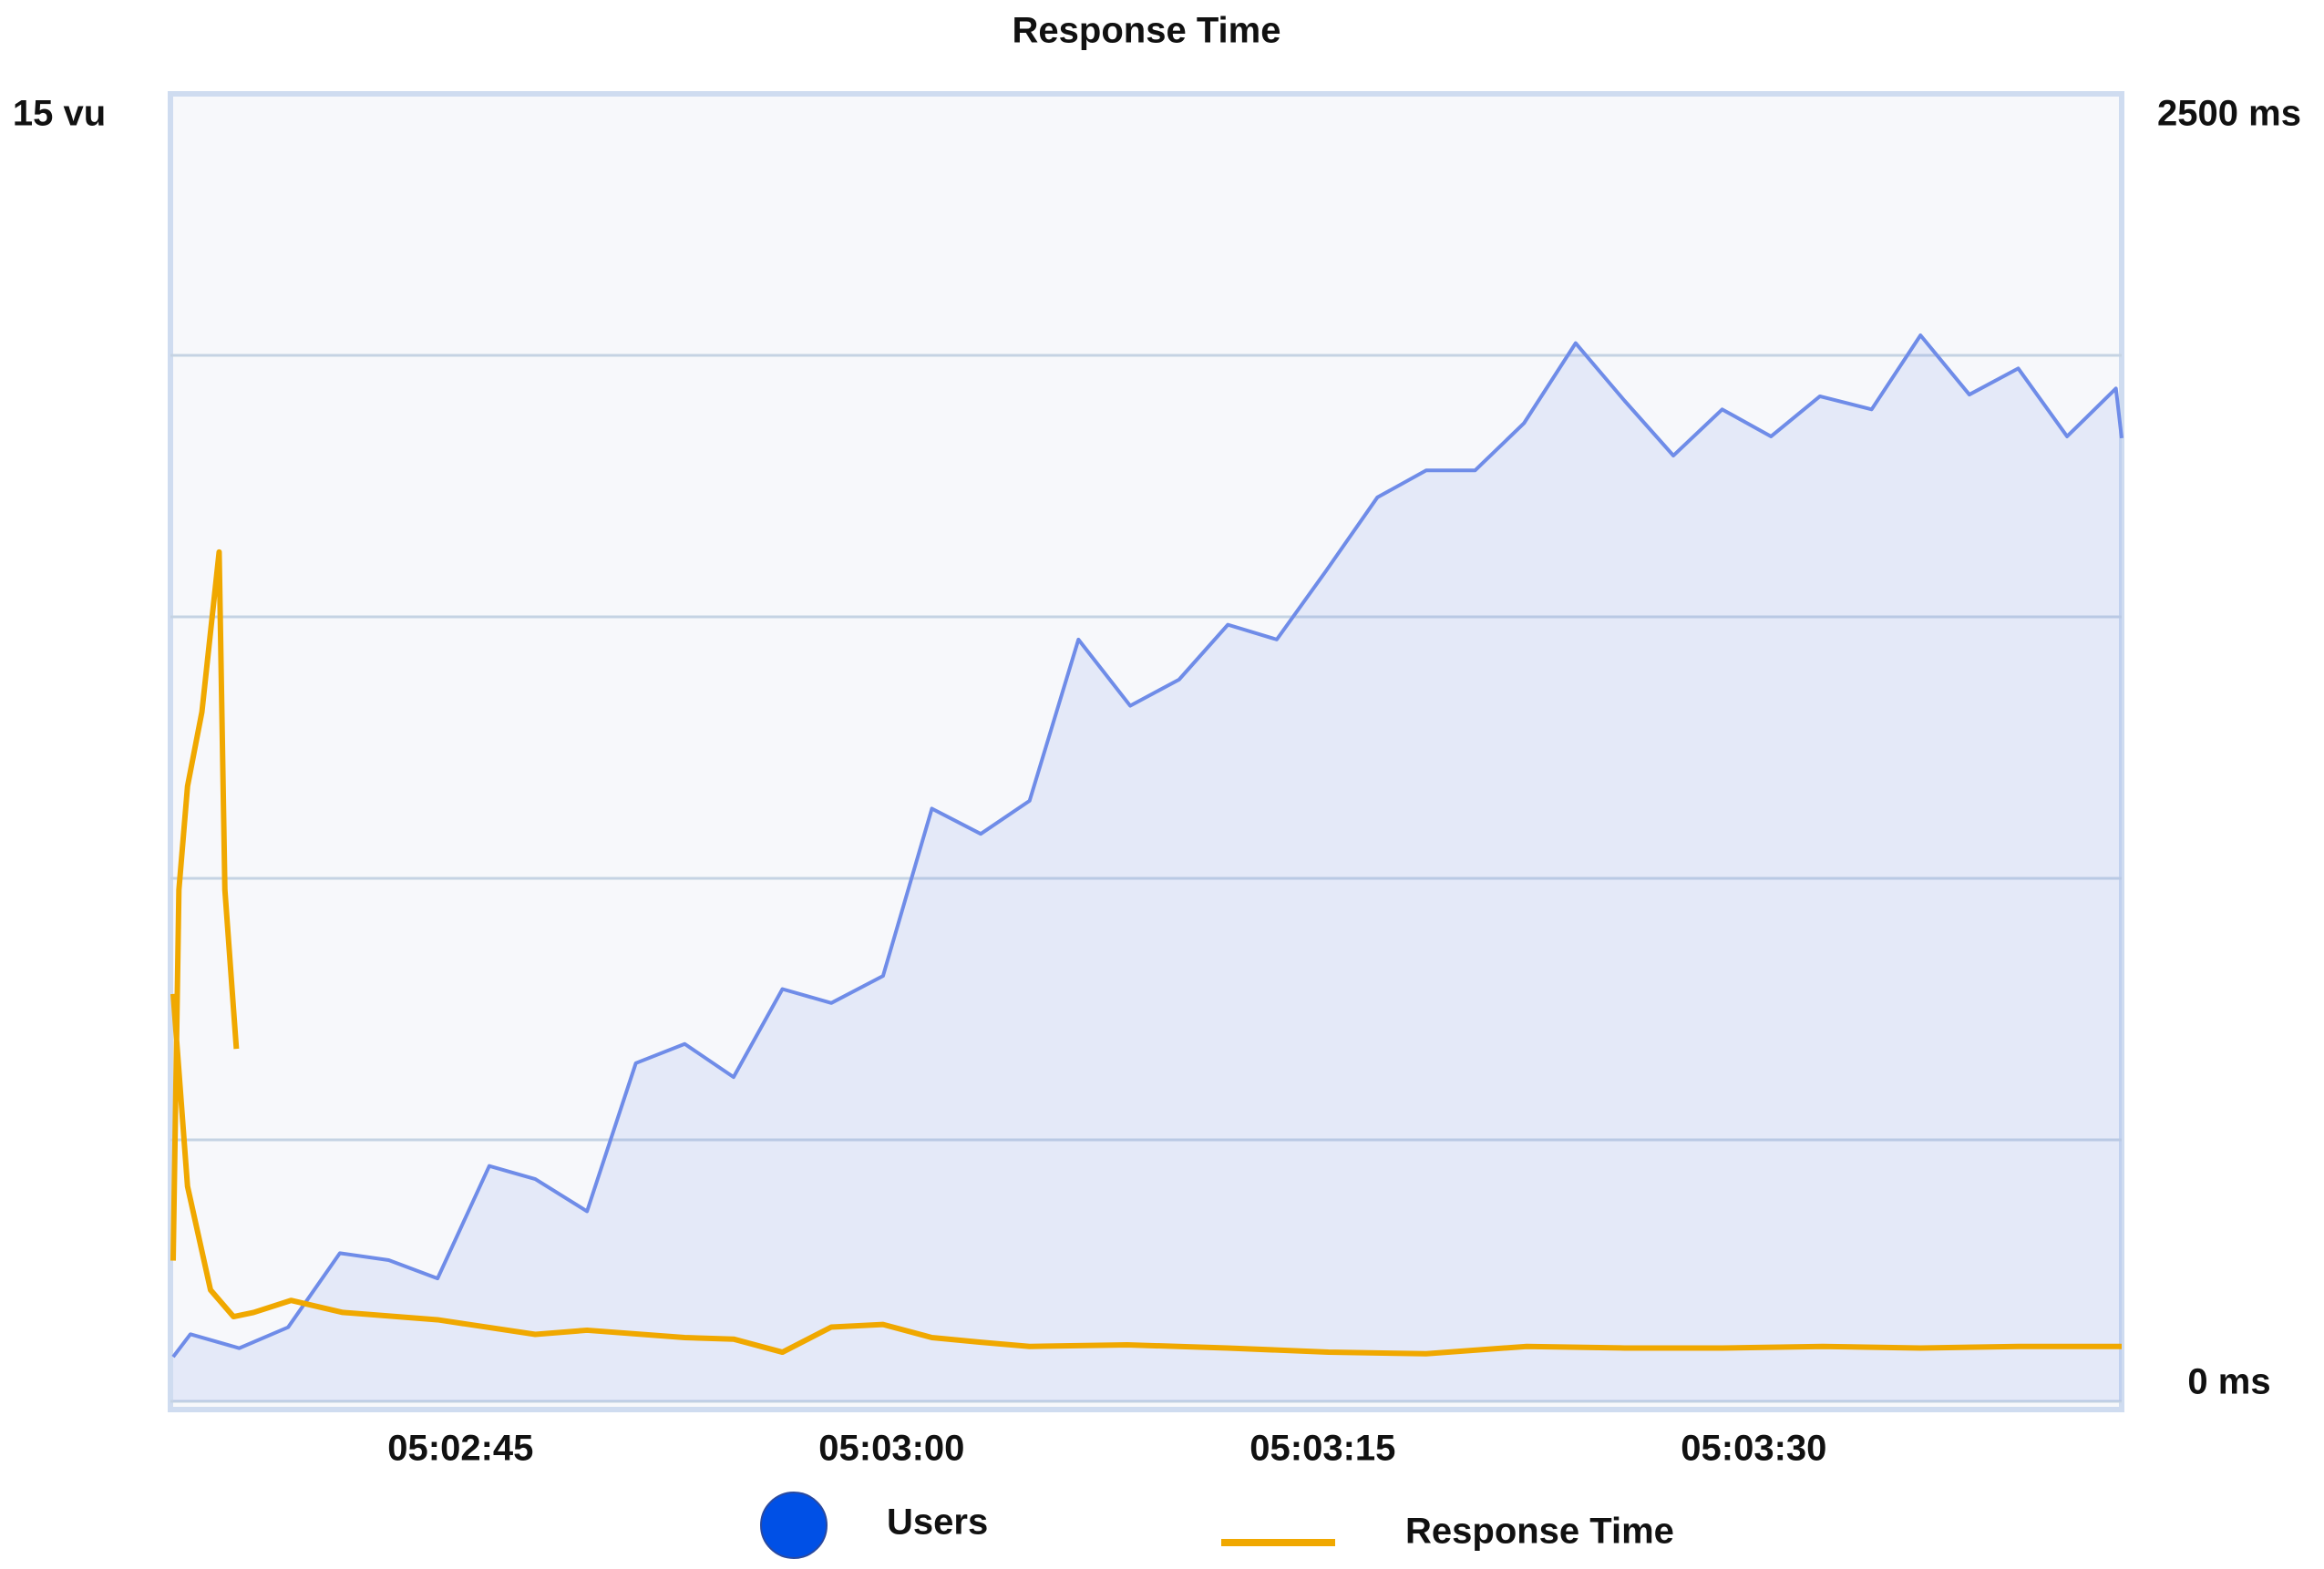 This screenshot has width=2324, height=1569. What do you see at coordinates (937, 1522) in the screenshot?
I see `legend-label: Users` at bounding box center [937, 1522].